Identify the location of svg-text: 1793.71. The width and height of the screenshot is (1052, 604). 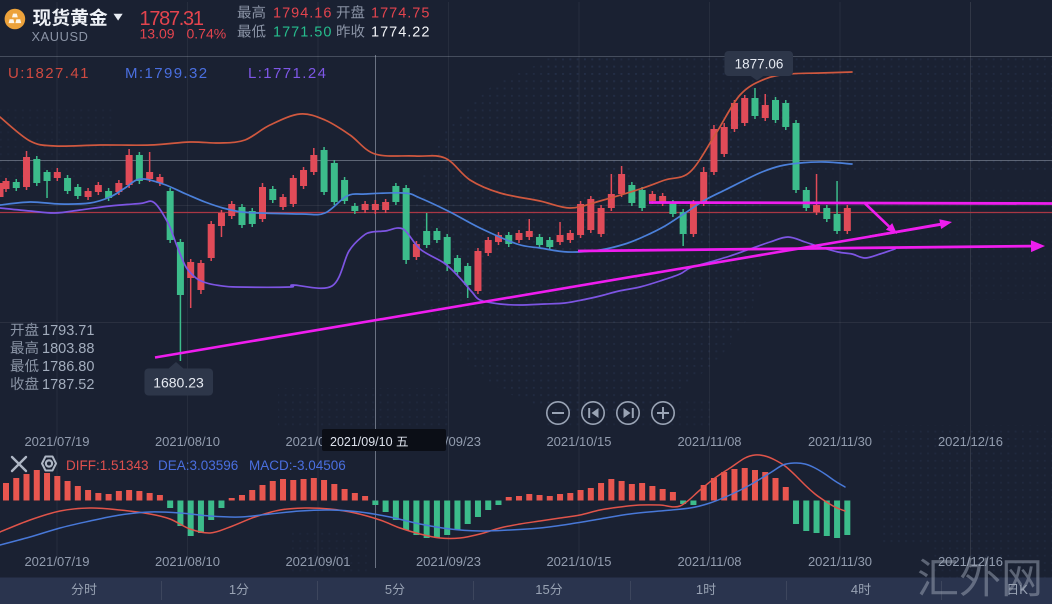
(68, 331).